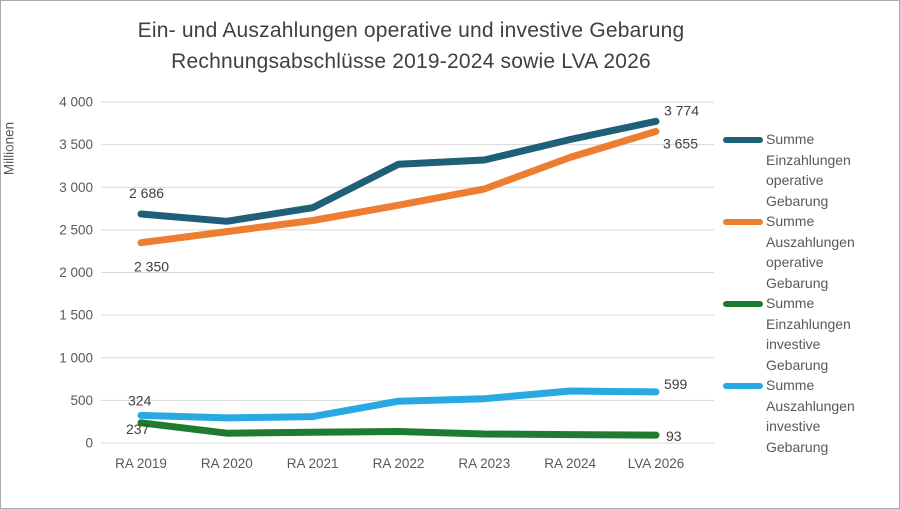 The height and width of the screenshot is (509, 900). I want to click on legend-item: Summe Auszahlungen investive Gebarung, so click(808, 416).